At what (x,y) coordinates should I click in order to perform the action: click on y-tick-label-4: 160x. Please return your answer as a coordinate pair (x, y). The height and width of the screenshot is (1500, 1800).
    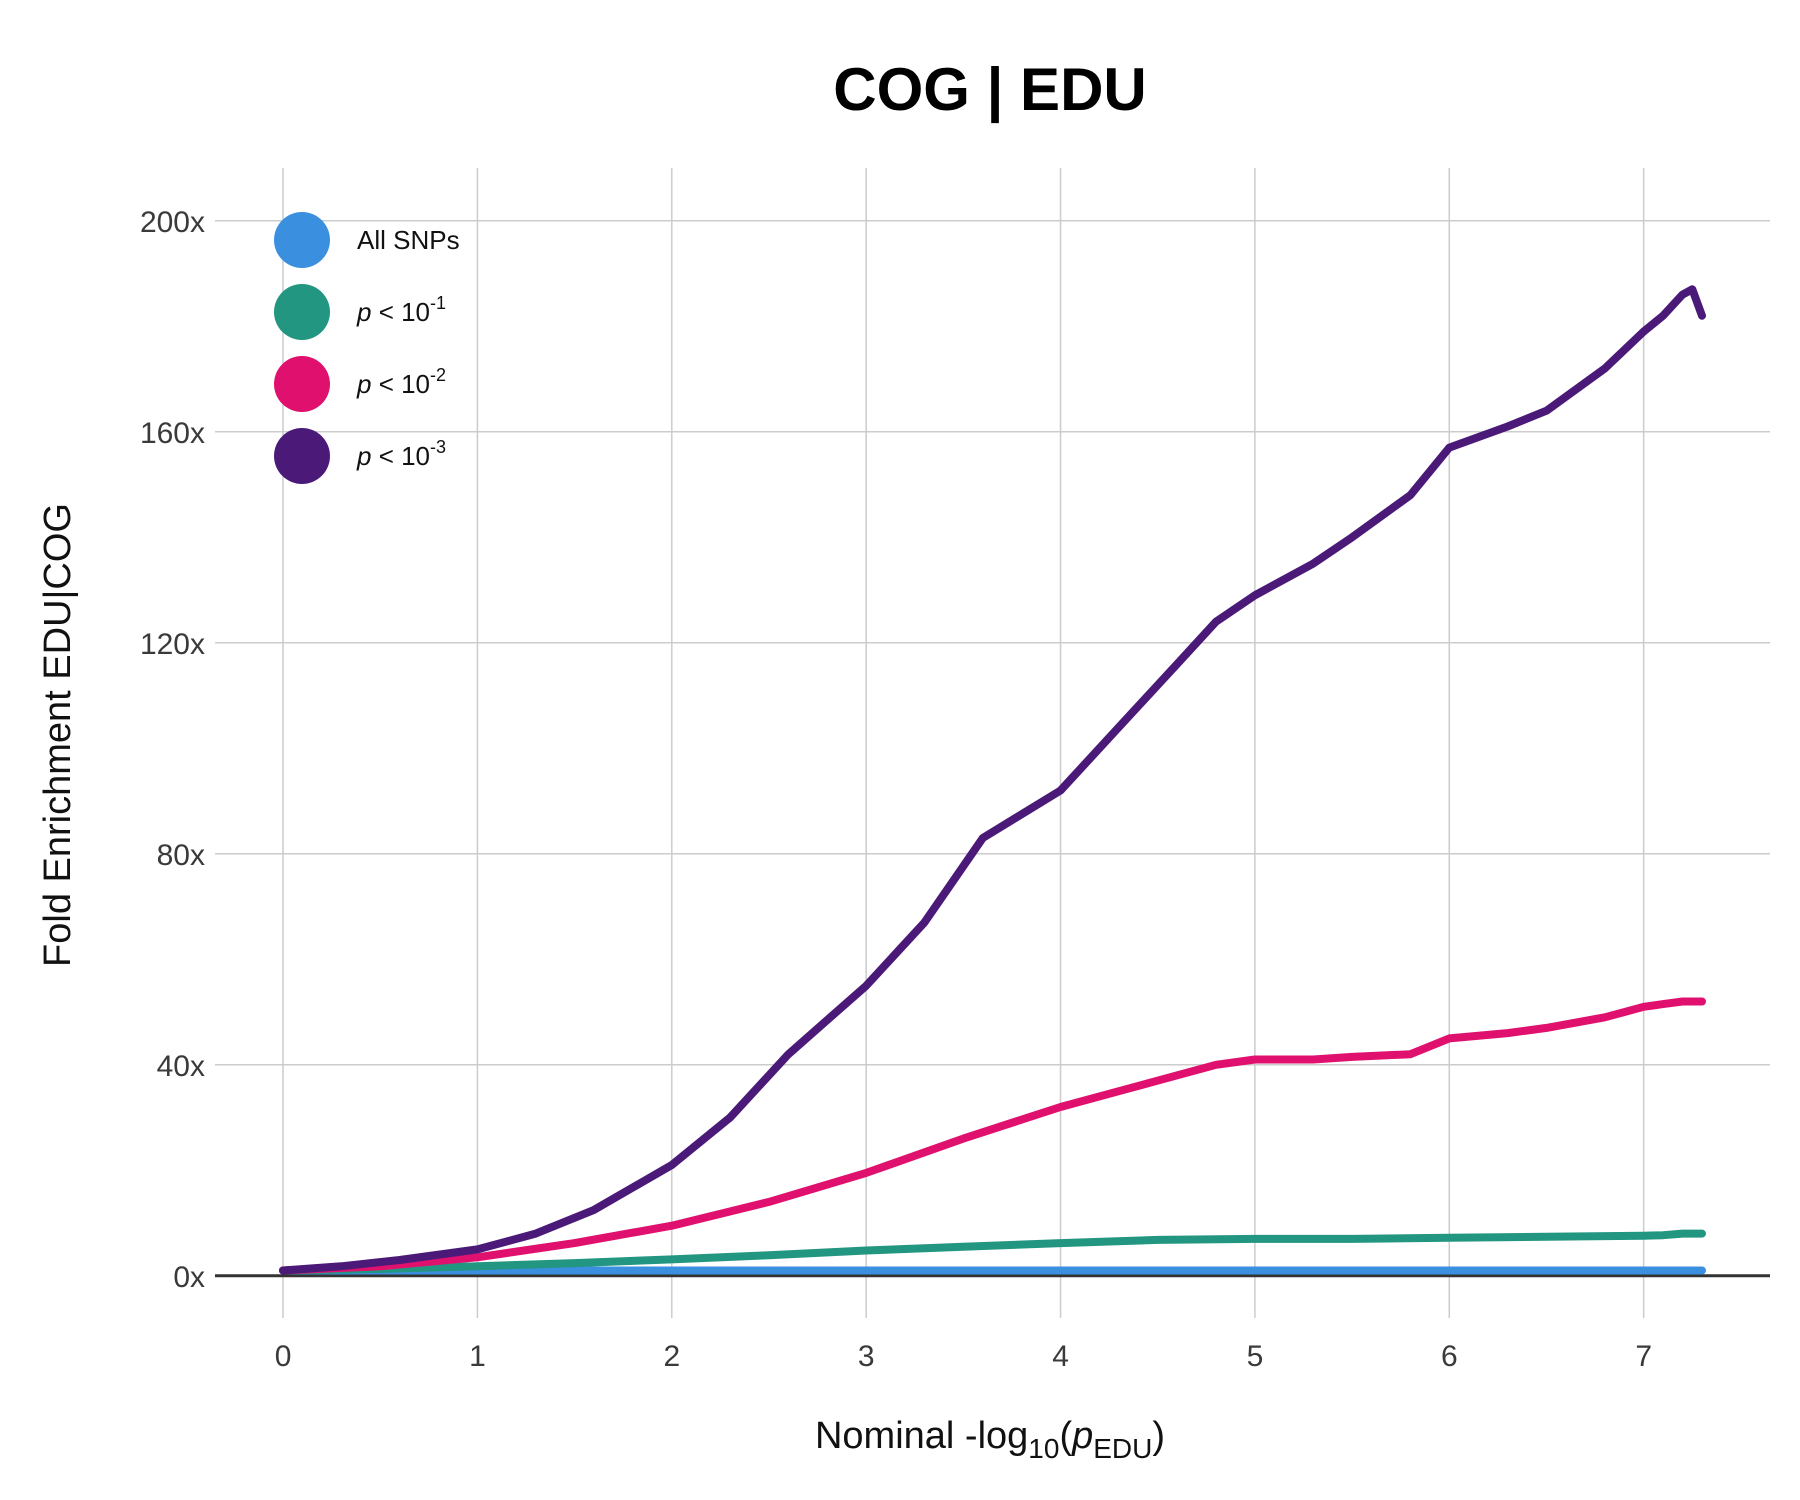
    Looking at the image, I should click on (172, 433).